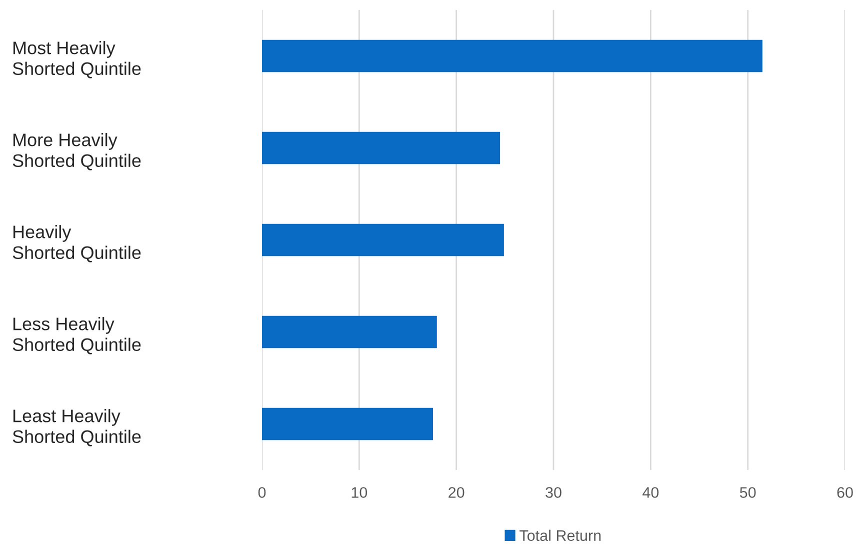 The image size is (862, 548). Describe the element at coordinates (360, 492) in the screenshot. I see `x-tick-label: 10` at that location.